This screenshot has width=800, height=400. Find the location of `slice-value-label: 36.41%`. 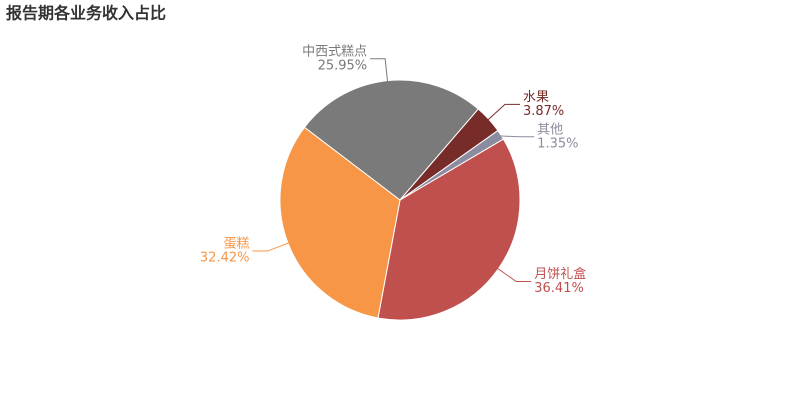

slice-value-label: 36.41% is located at coordinates (559, 288).